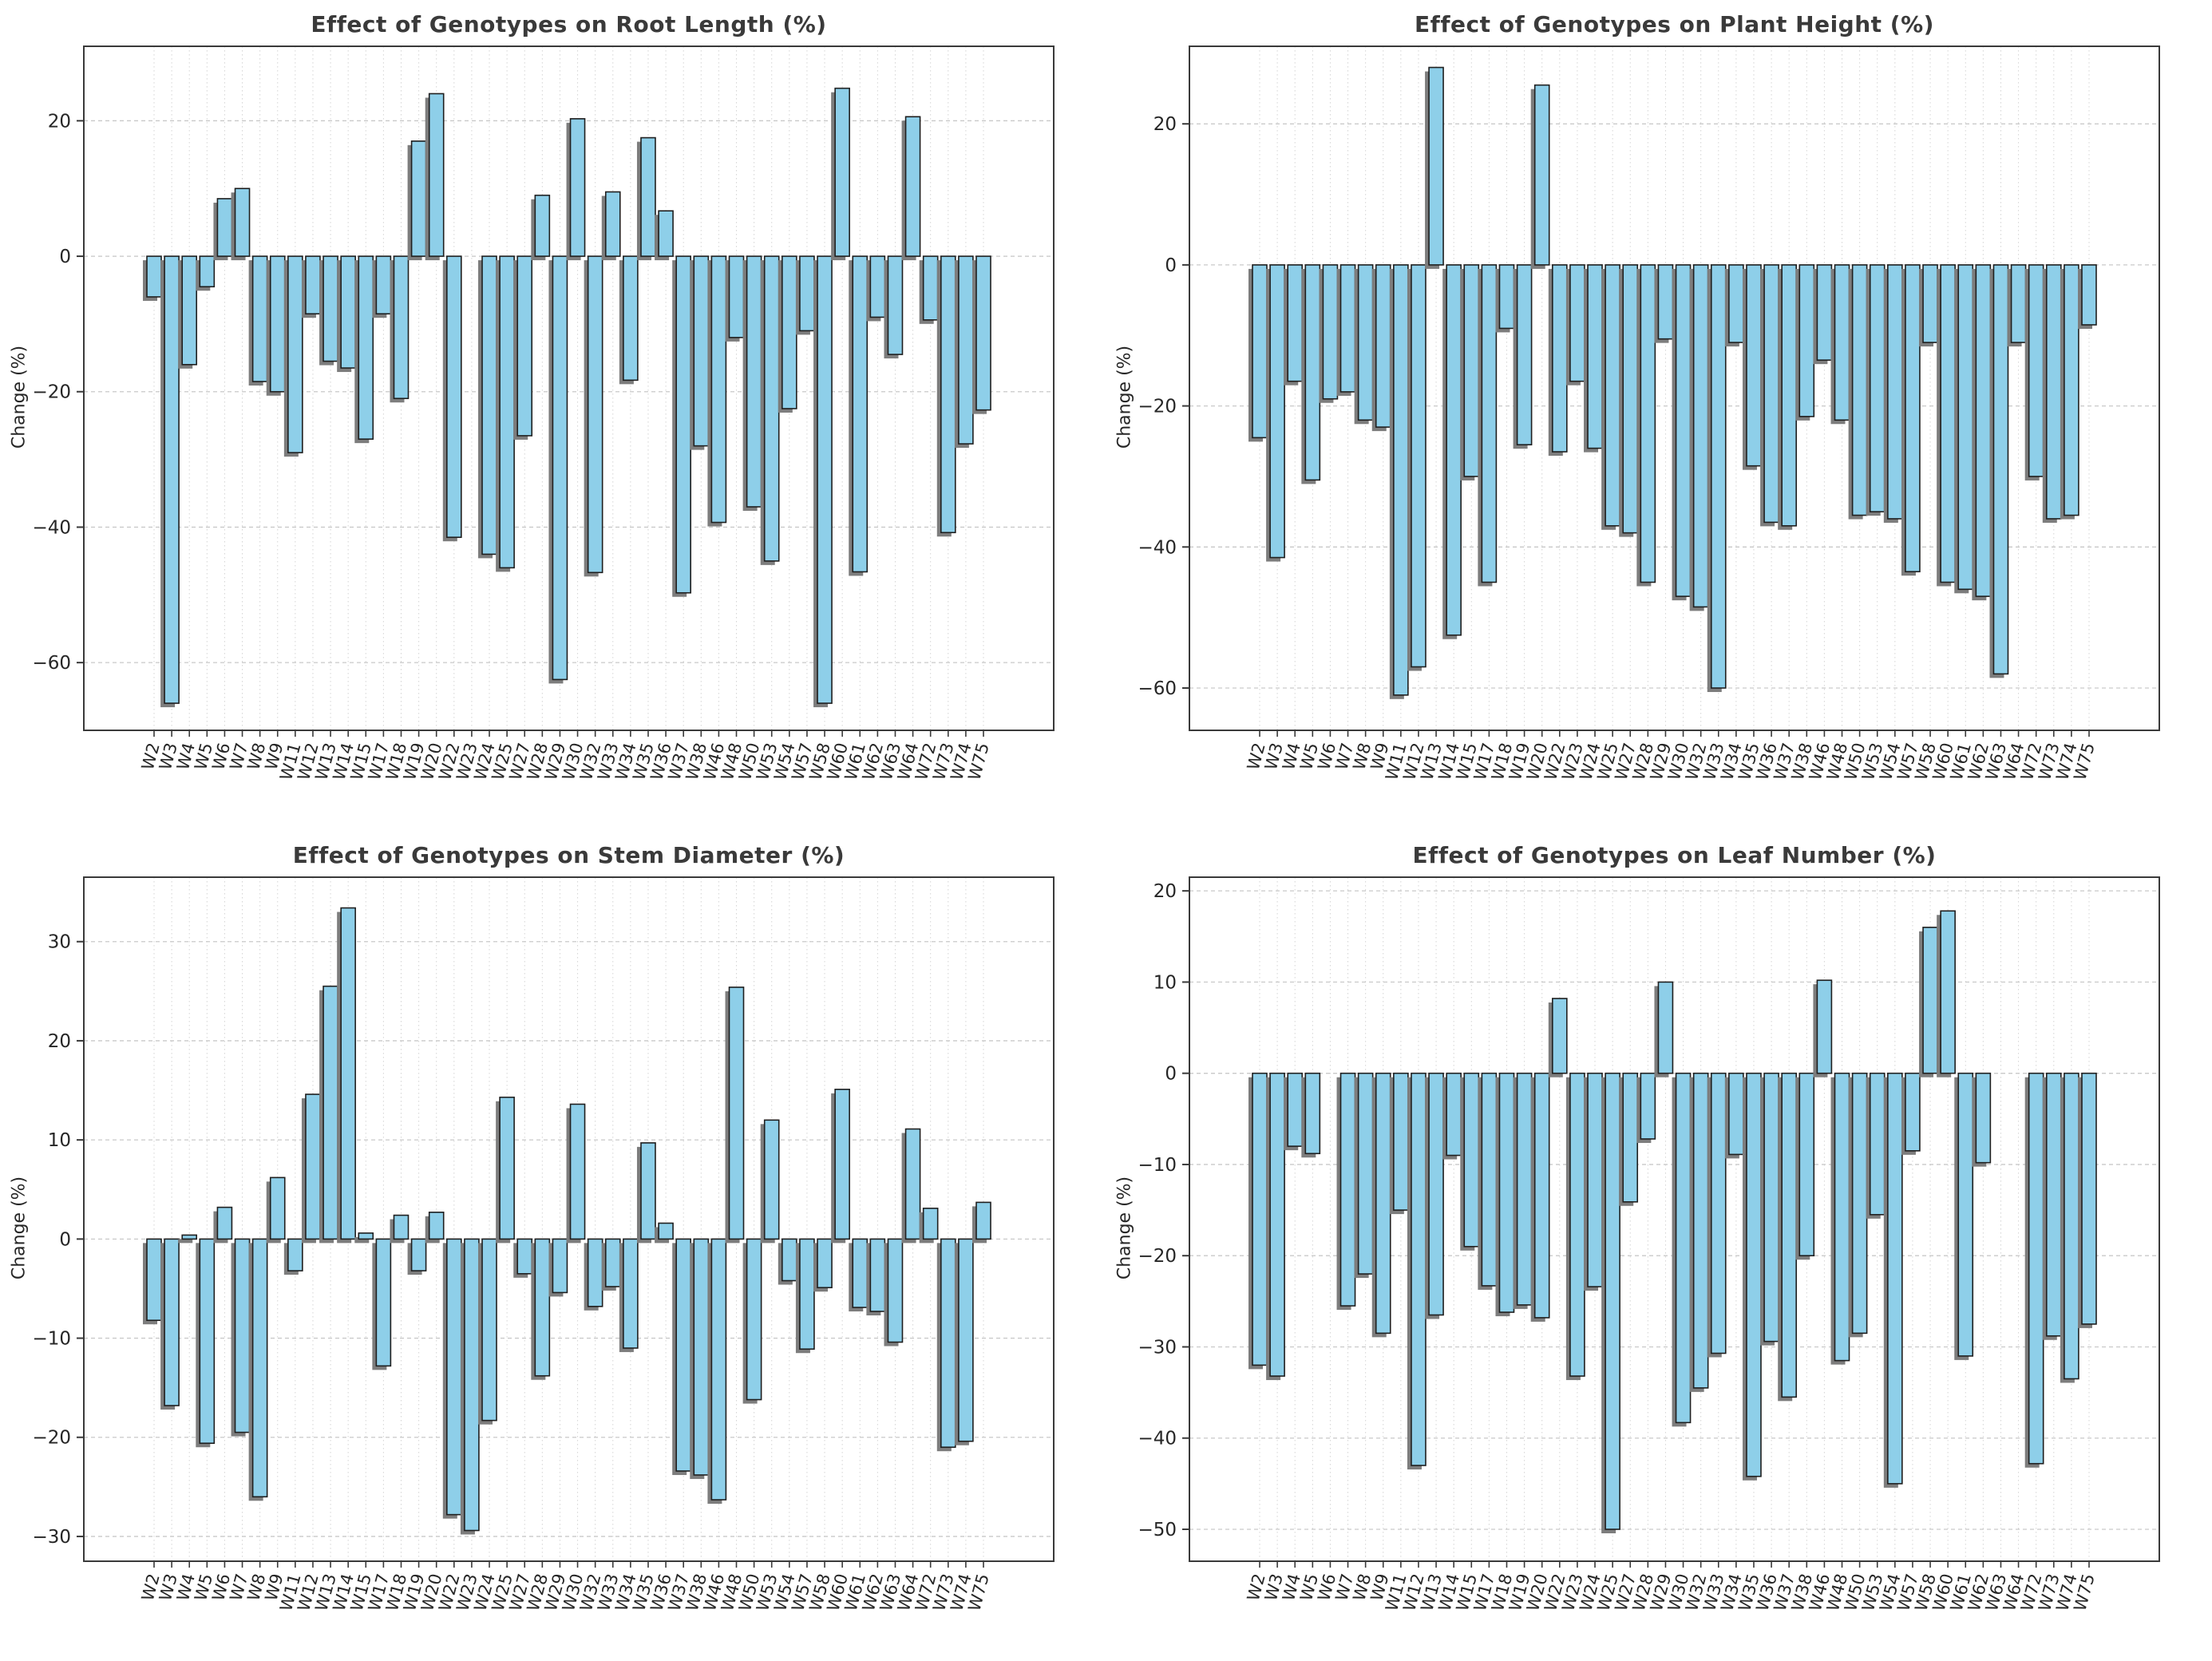 The image size is (2212, 1661). I want to click on svg-text: −50, so click(1157, 1530).